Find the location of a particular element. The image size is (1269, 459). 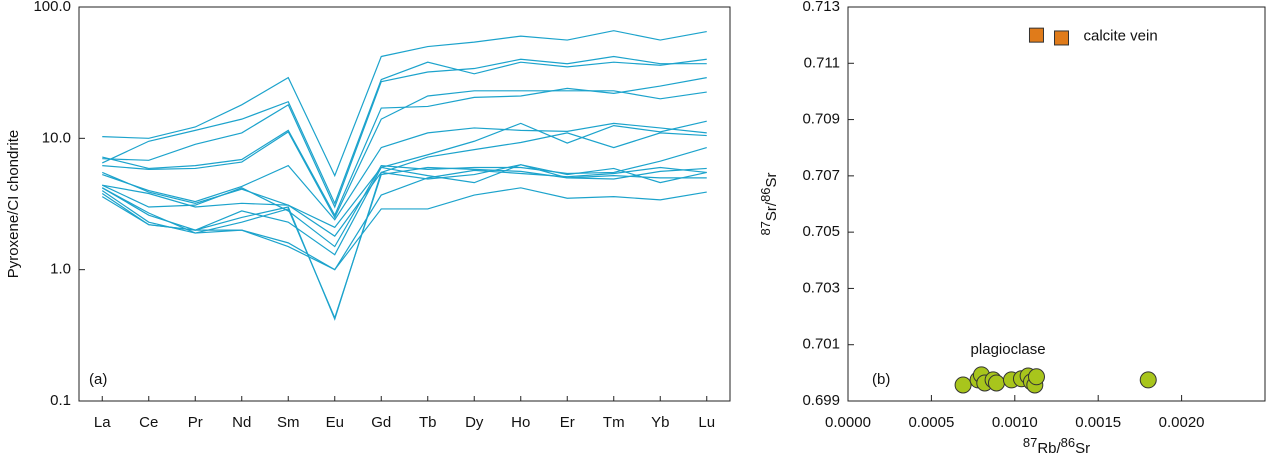

y-tick-label: 0.705 is located at coordinates (821, 231).